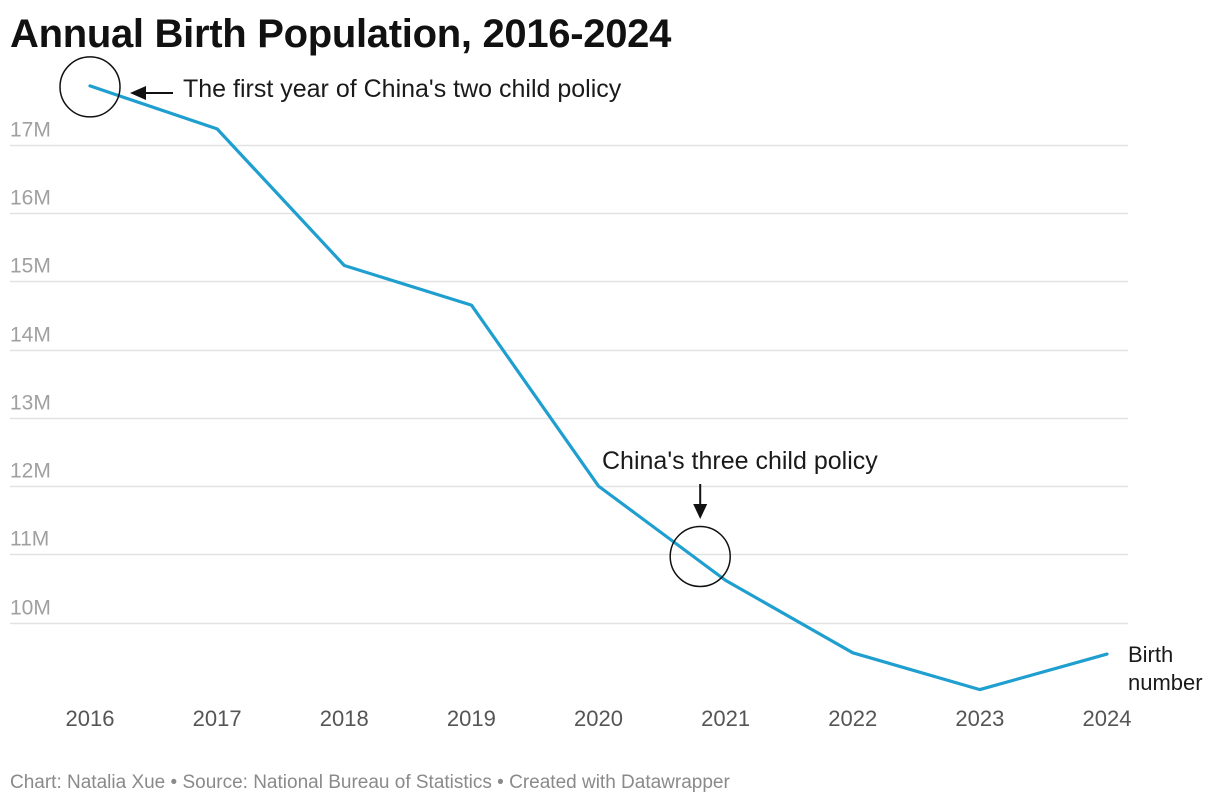  What do you see at coordinates (90, 718) in the screenshot?
I see `x-tick-label: 2016` at bounding box center [90, 718].